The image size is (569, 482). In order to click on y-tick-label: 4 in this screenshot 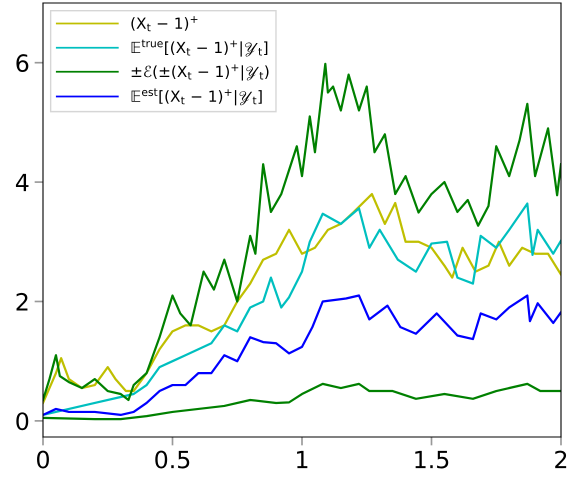, I will do `click(22, 183)`.